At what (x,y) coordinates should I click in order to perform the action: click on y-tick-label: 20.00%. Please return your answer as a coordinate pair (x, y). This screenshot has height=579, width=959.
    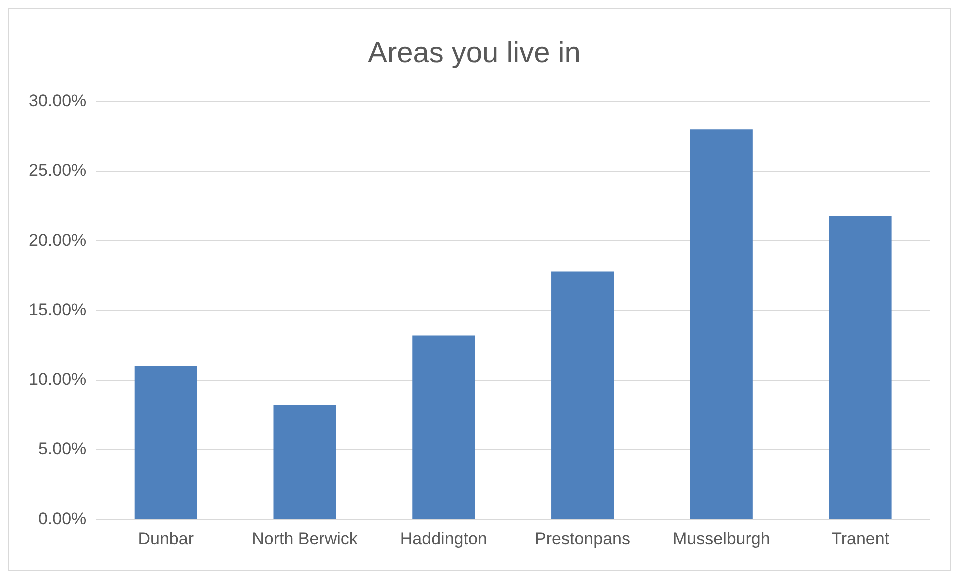
    Looking at the image, I should click on (57, 240).